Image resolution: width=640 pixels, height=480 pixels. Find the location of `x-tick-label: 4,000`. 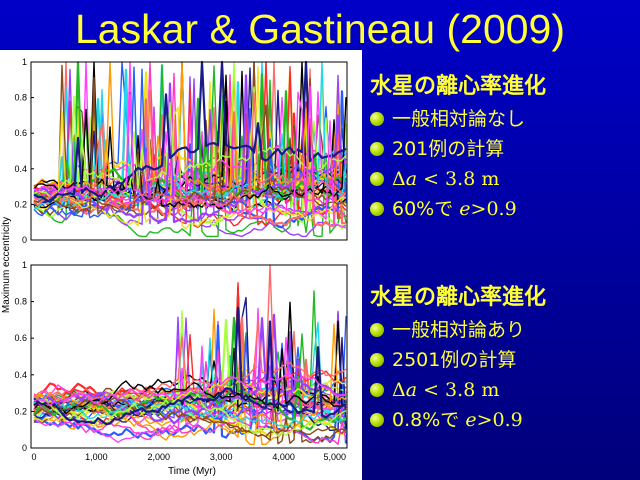

x-tick-label: 4,000 is located at coordinates (283, 457).